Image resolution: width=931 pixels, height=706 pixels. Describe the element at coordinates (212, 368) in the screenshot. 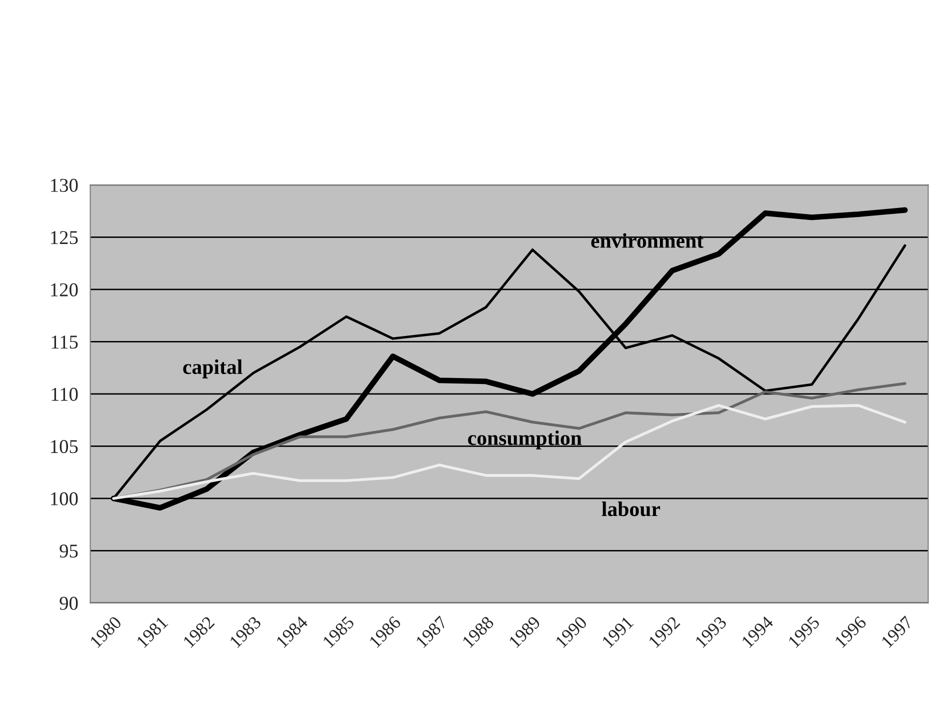

I see `series-label: capital` at that location.